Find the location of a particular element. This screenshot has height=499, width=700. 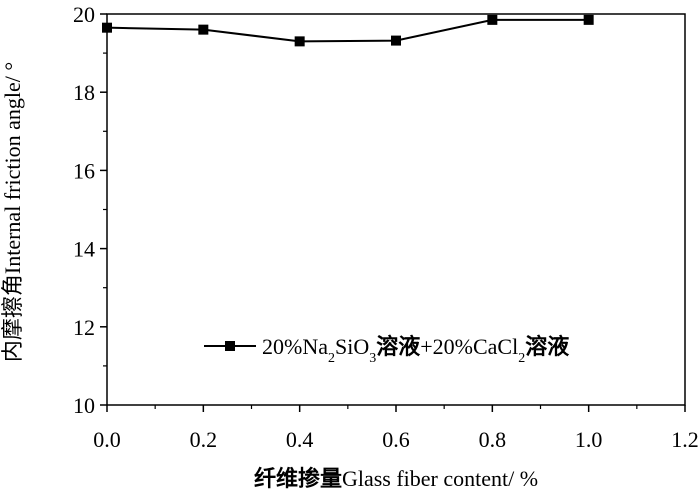

x-tick-label: 0.6 is located at coordinates (396, 439).